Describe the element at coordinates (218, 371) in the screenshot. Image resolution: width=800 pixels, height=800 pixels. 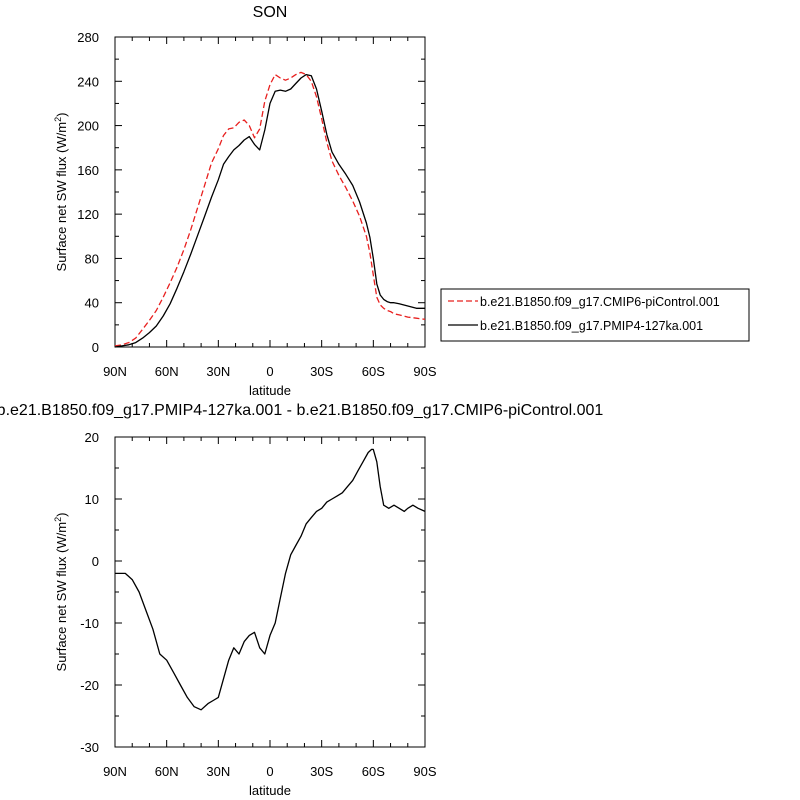
I see `chart-top-x-tick-label: 30N` at that location.